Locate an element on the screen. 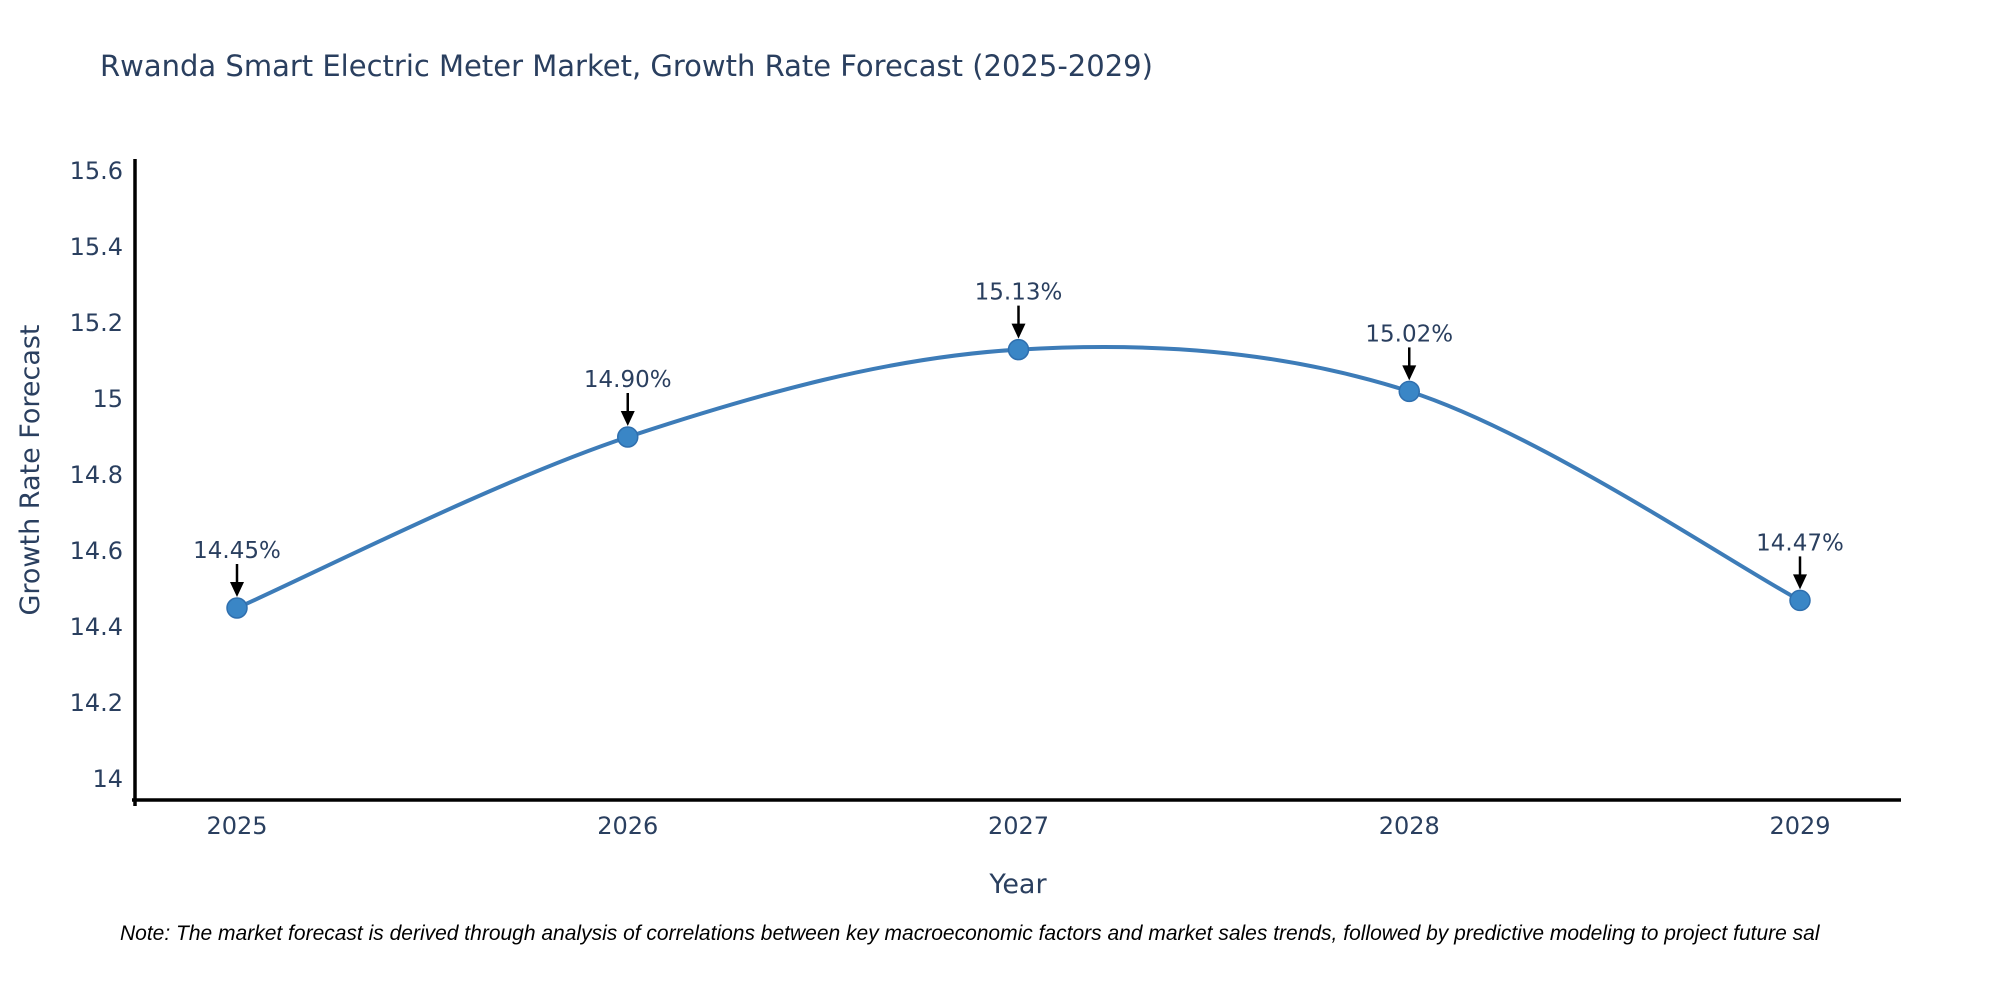  annotation-arrowhead-2027 is located at coordinates (1018, 331).